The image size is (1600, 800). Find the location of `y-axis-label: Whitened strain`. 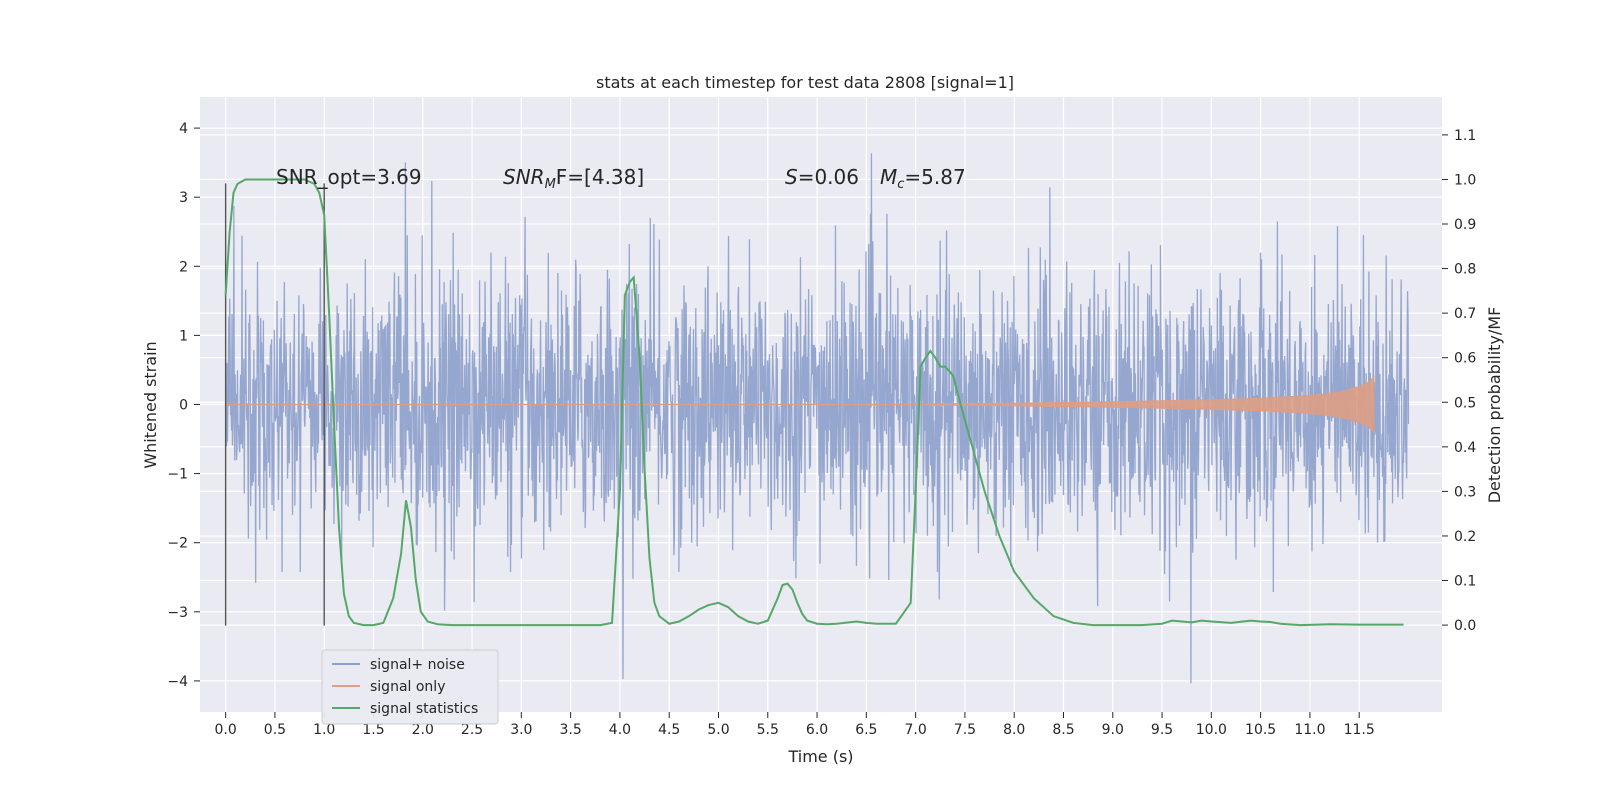

y-axis-label: Whitened strain is located at coordinates (150, 404).